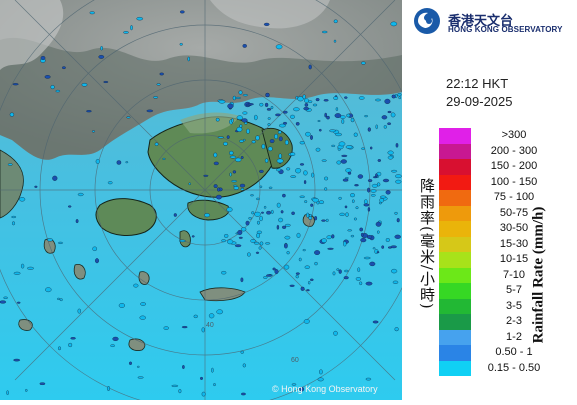 This screenshot has width=577, height=405. I want to click on legend-title-zh: 降雨率(毫米/小時), so click(427, 244).